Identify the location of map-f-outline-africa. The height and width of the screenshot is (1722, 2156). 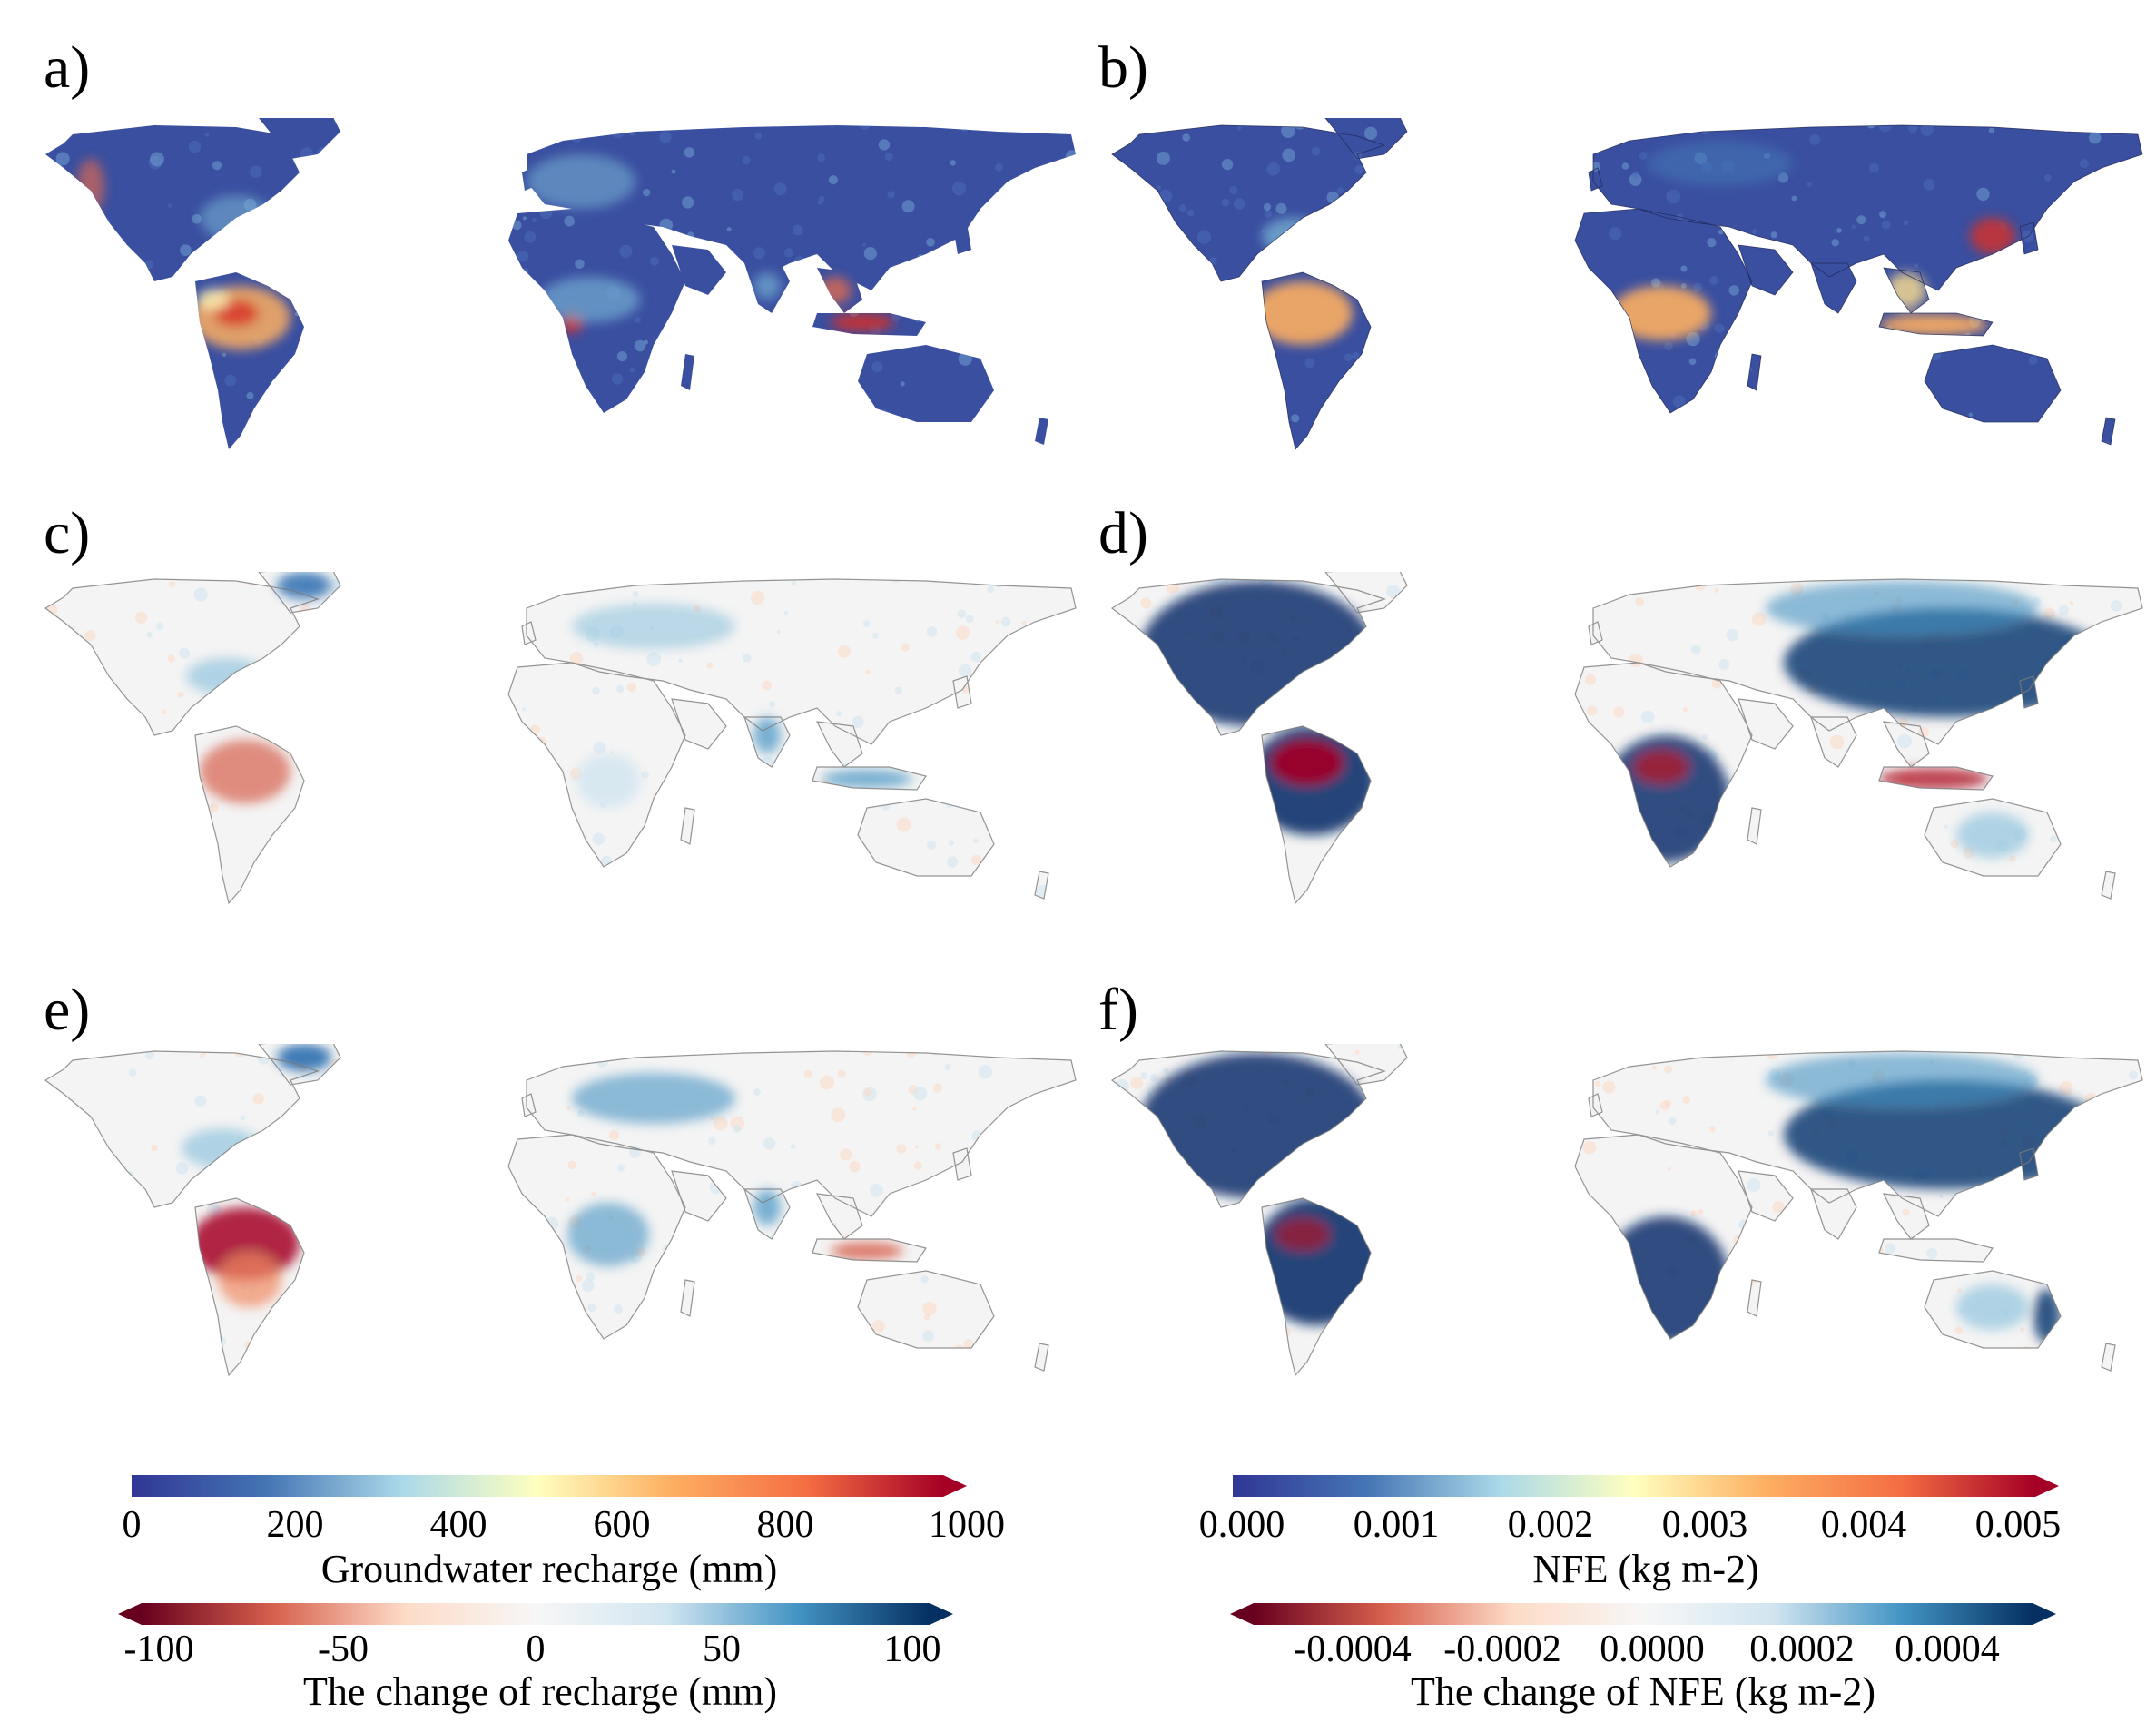
(1663, 1237).